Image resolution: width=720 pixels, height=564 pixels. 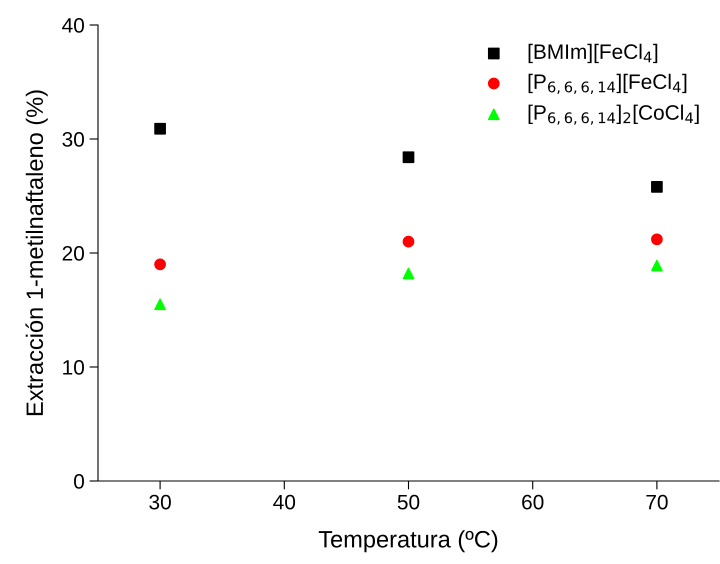 I want to click on x-tick-label: 50, so click(x=409, y=502).